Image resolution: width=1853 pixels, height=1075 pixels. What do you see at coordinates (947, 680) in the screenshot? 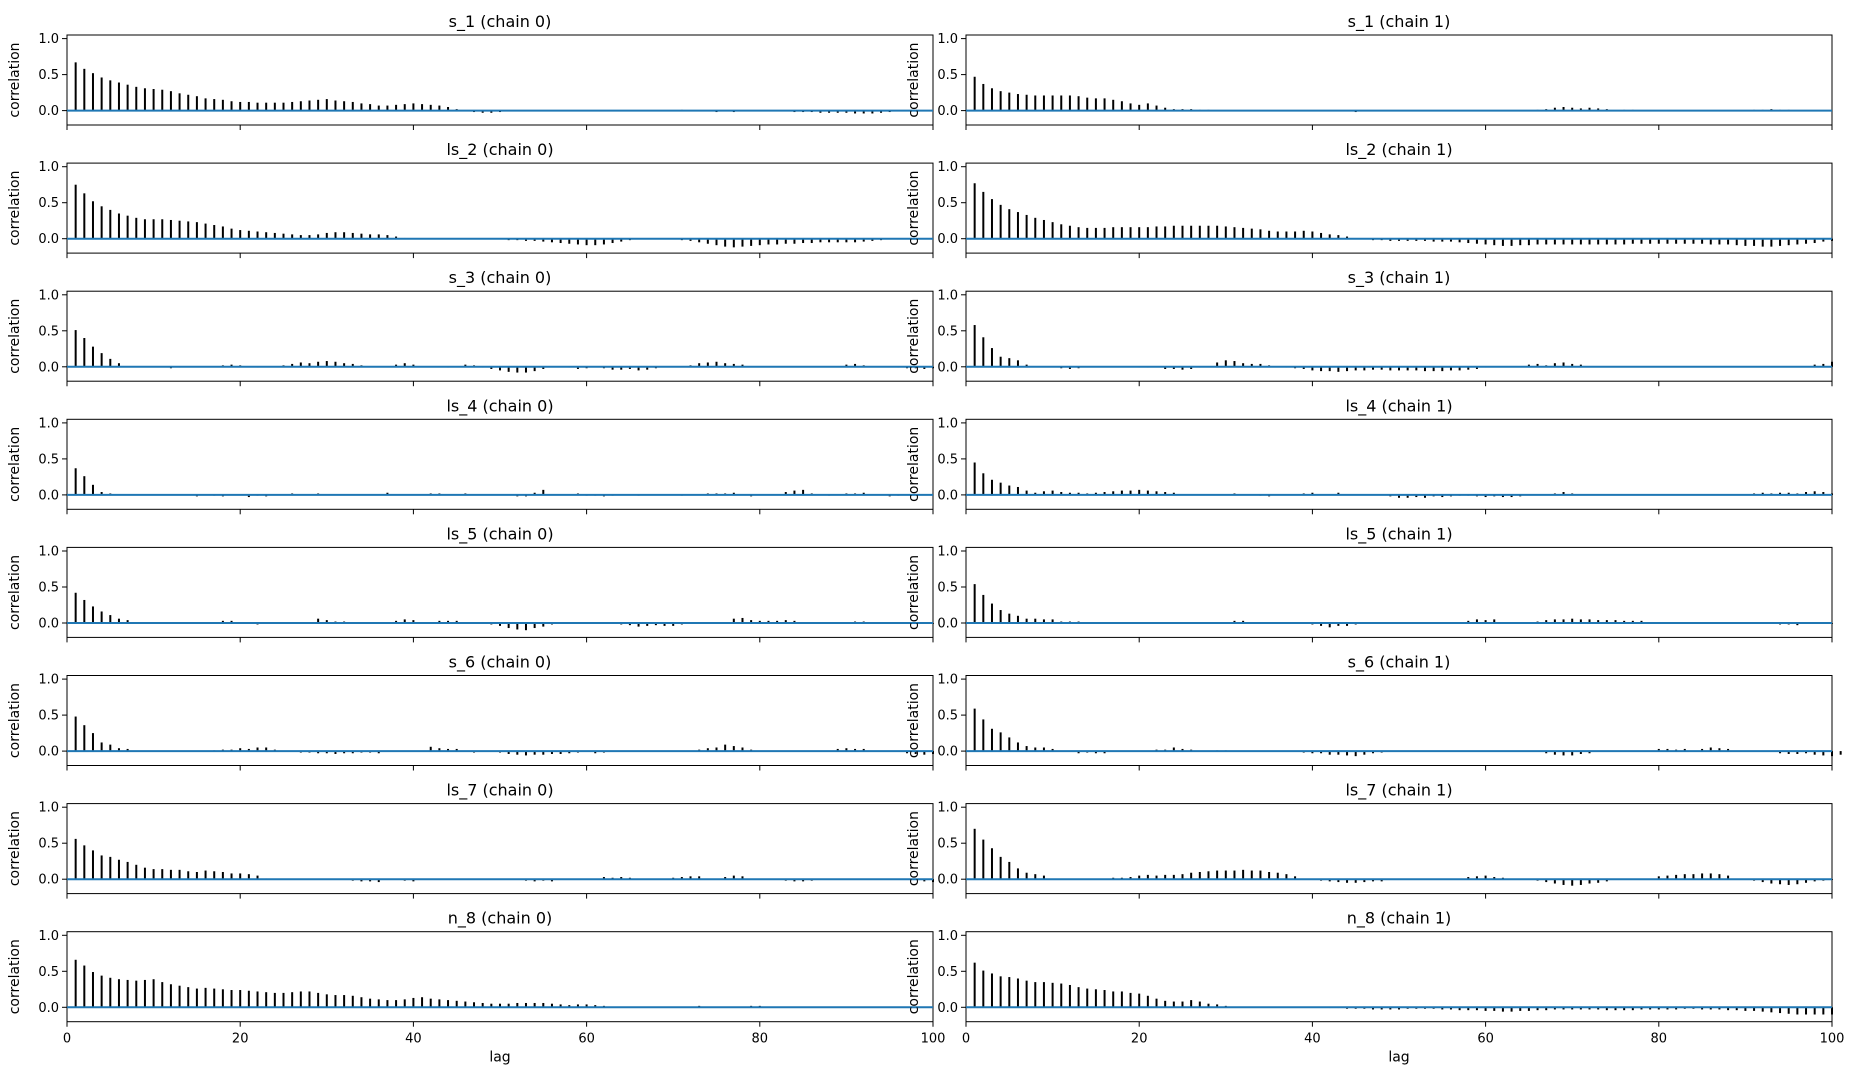
I see `y-tick-label-11-2: 1.0` at bounding box center [947, 680].